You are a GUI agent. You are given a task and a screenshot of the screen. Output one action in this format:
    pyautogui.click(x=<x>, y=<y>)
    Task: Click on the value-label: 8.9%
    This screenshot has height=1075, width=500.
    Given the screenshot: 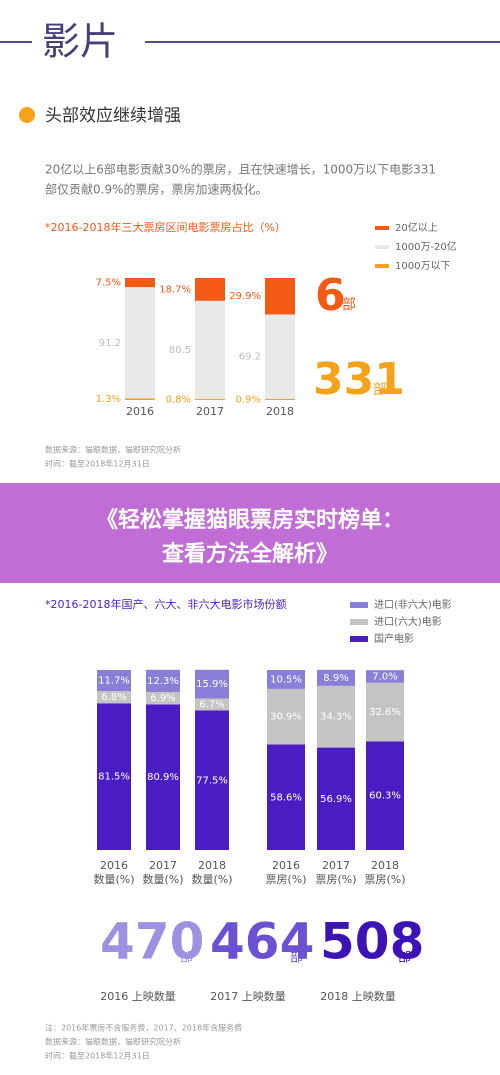 What is the action you would take?
    pyautogui.click(x=335, y=678)
    